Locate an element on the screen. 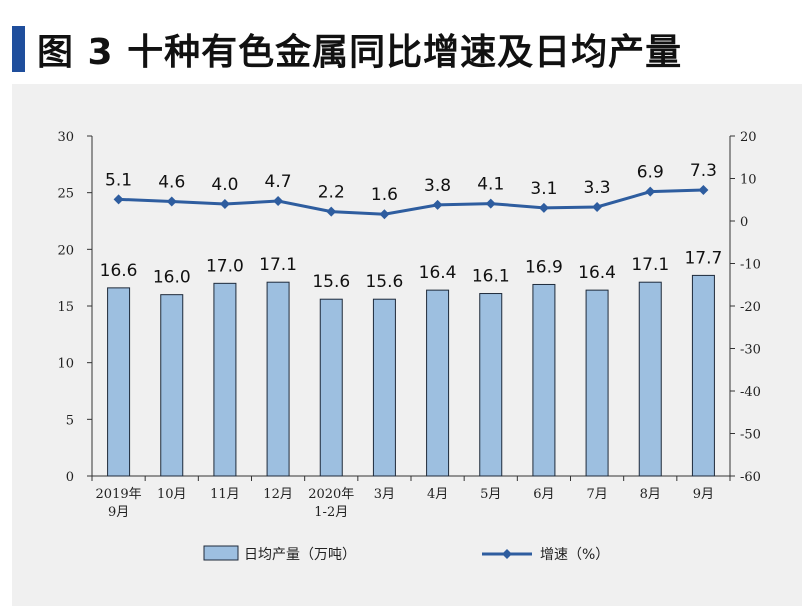  line-data-label: 7.3 is located at coordinates (703, 171).